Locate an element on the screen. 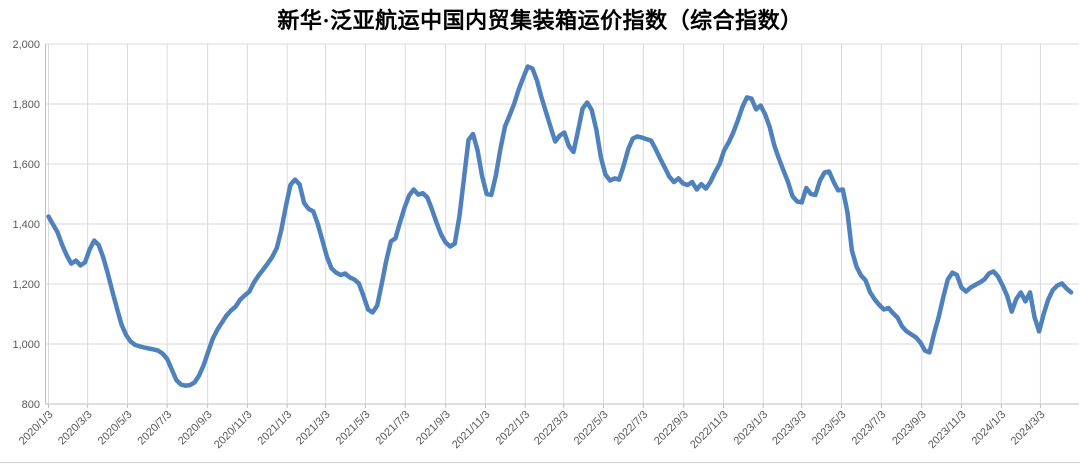 The height and width of the screenshot is (464, 1080). x-tick-label: 2021/3/3 is located at coordinates (313, 428).